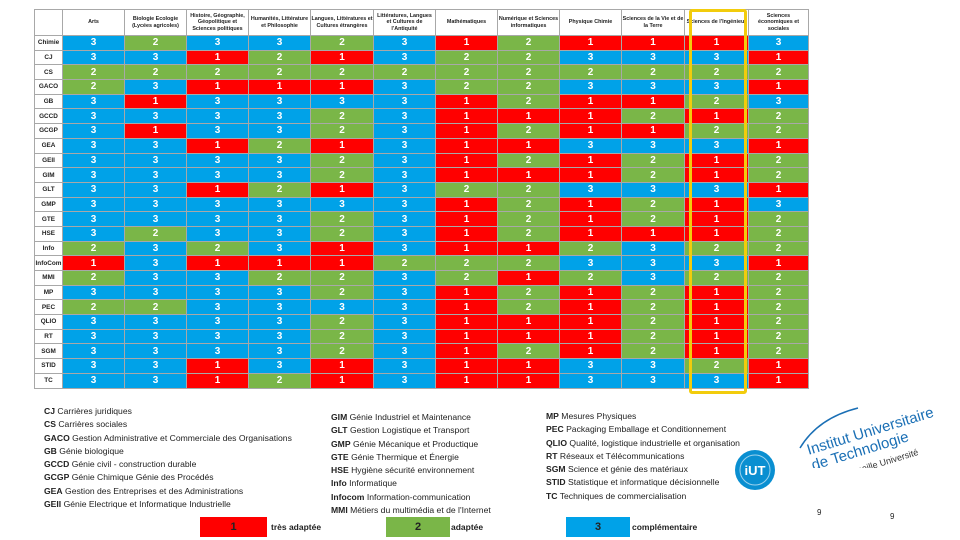 This screenshot has height=540, width=960. I want to click on table-row: GACO 2 3 1 1 1 3 2 2 3 3 3 1, so click(421, 87).